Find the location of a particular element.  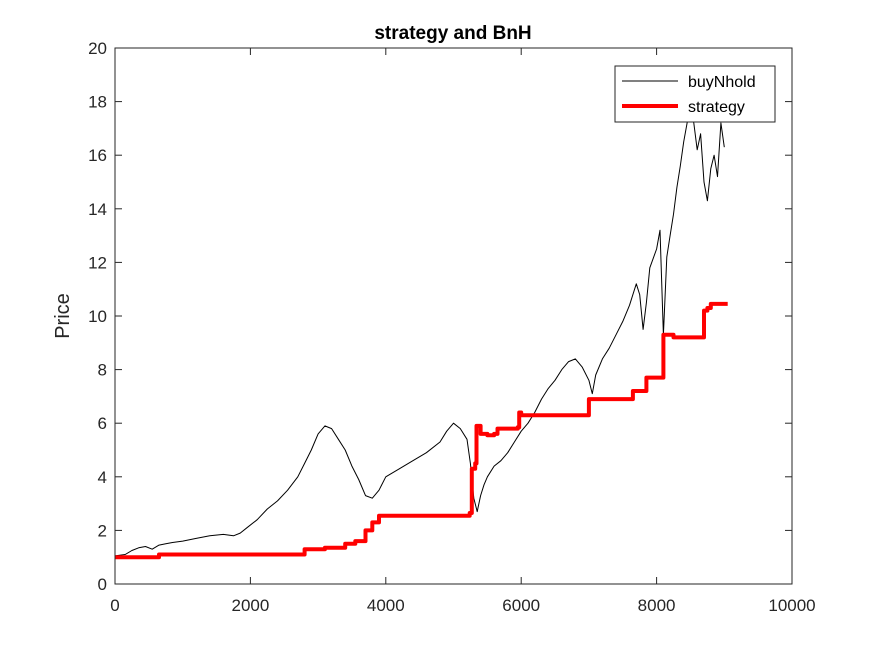

chart-title: strategy and BnH is located at coordinates (452, 33).